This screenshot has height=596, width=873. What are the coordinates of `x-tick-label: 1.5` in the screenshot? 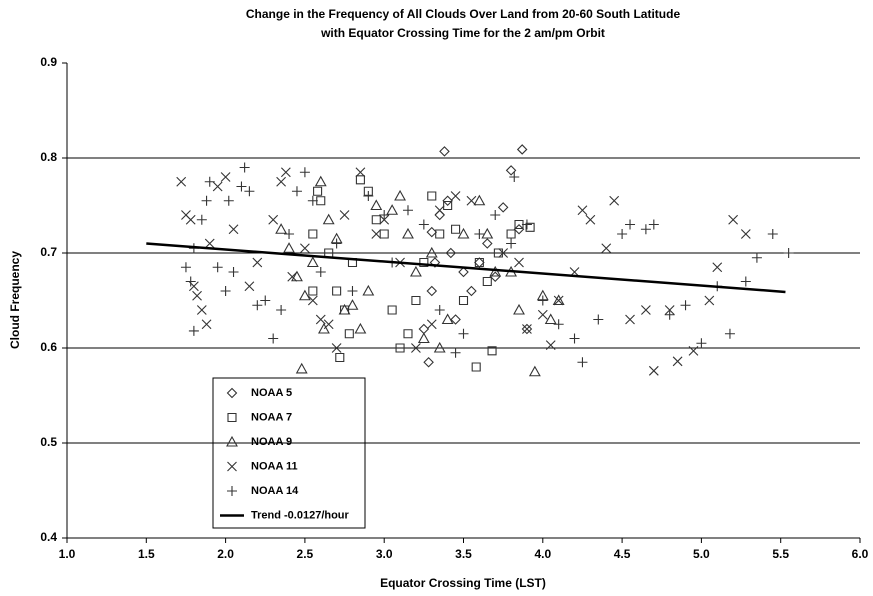 It's located at (146, 554).